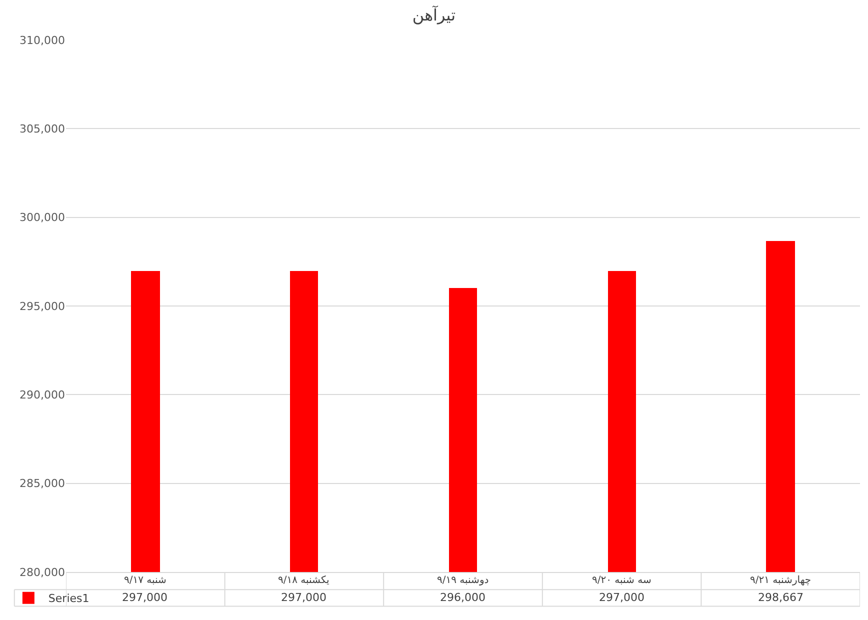  I want to click on x-tick-label: یکشنبه ۹/۱۸, so click(304, 580).